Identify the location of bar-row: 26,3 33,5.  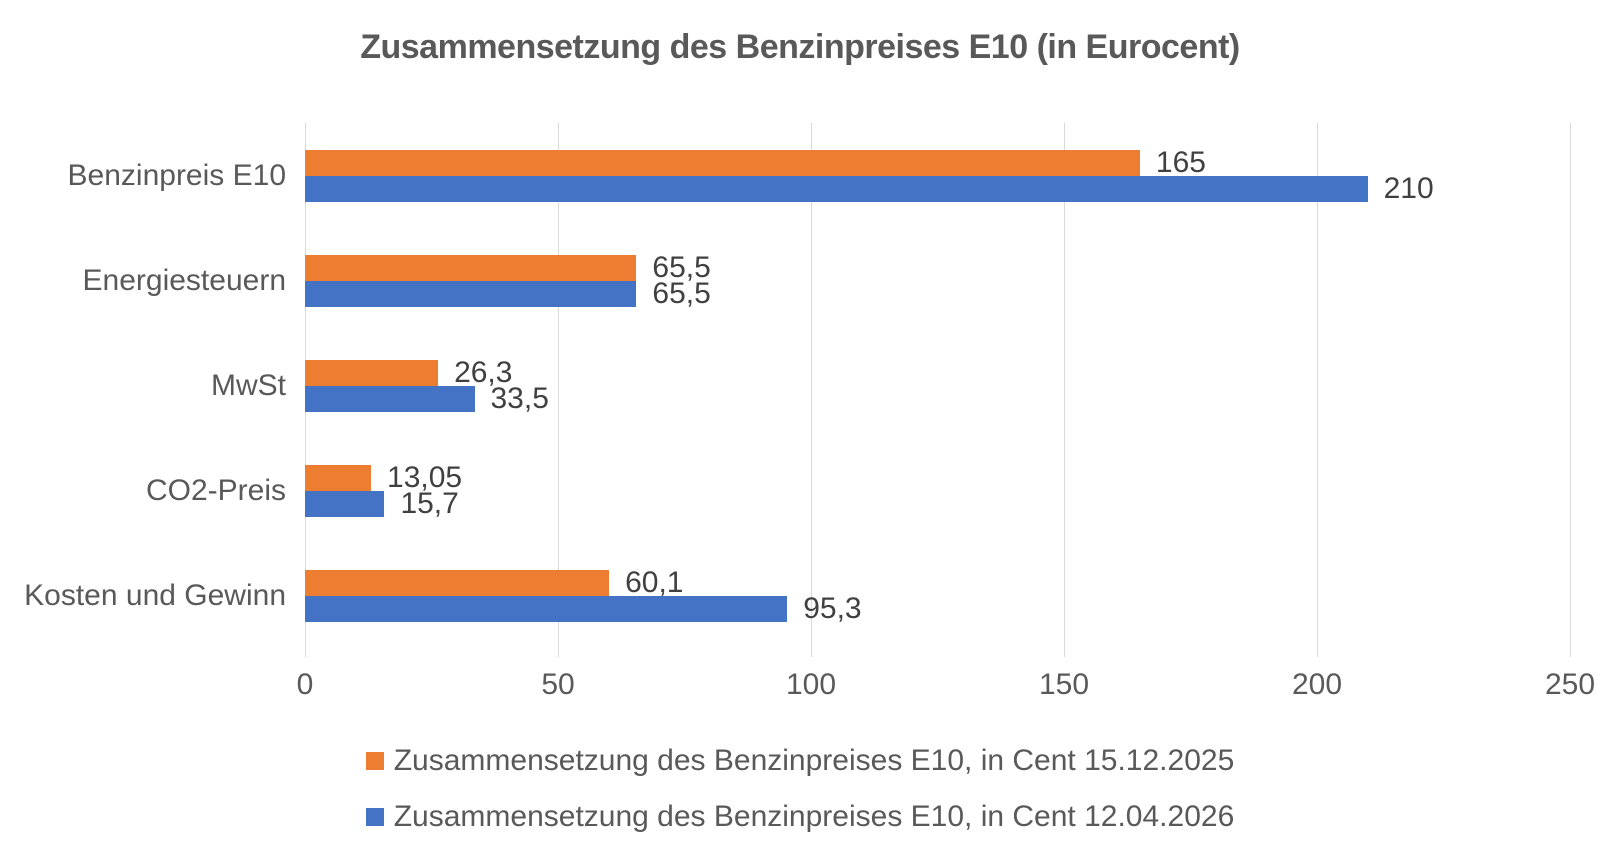
(937, 385).